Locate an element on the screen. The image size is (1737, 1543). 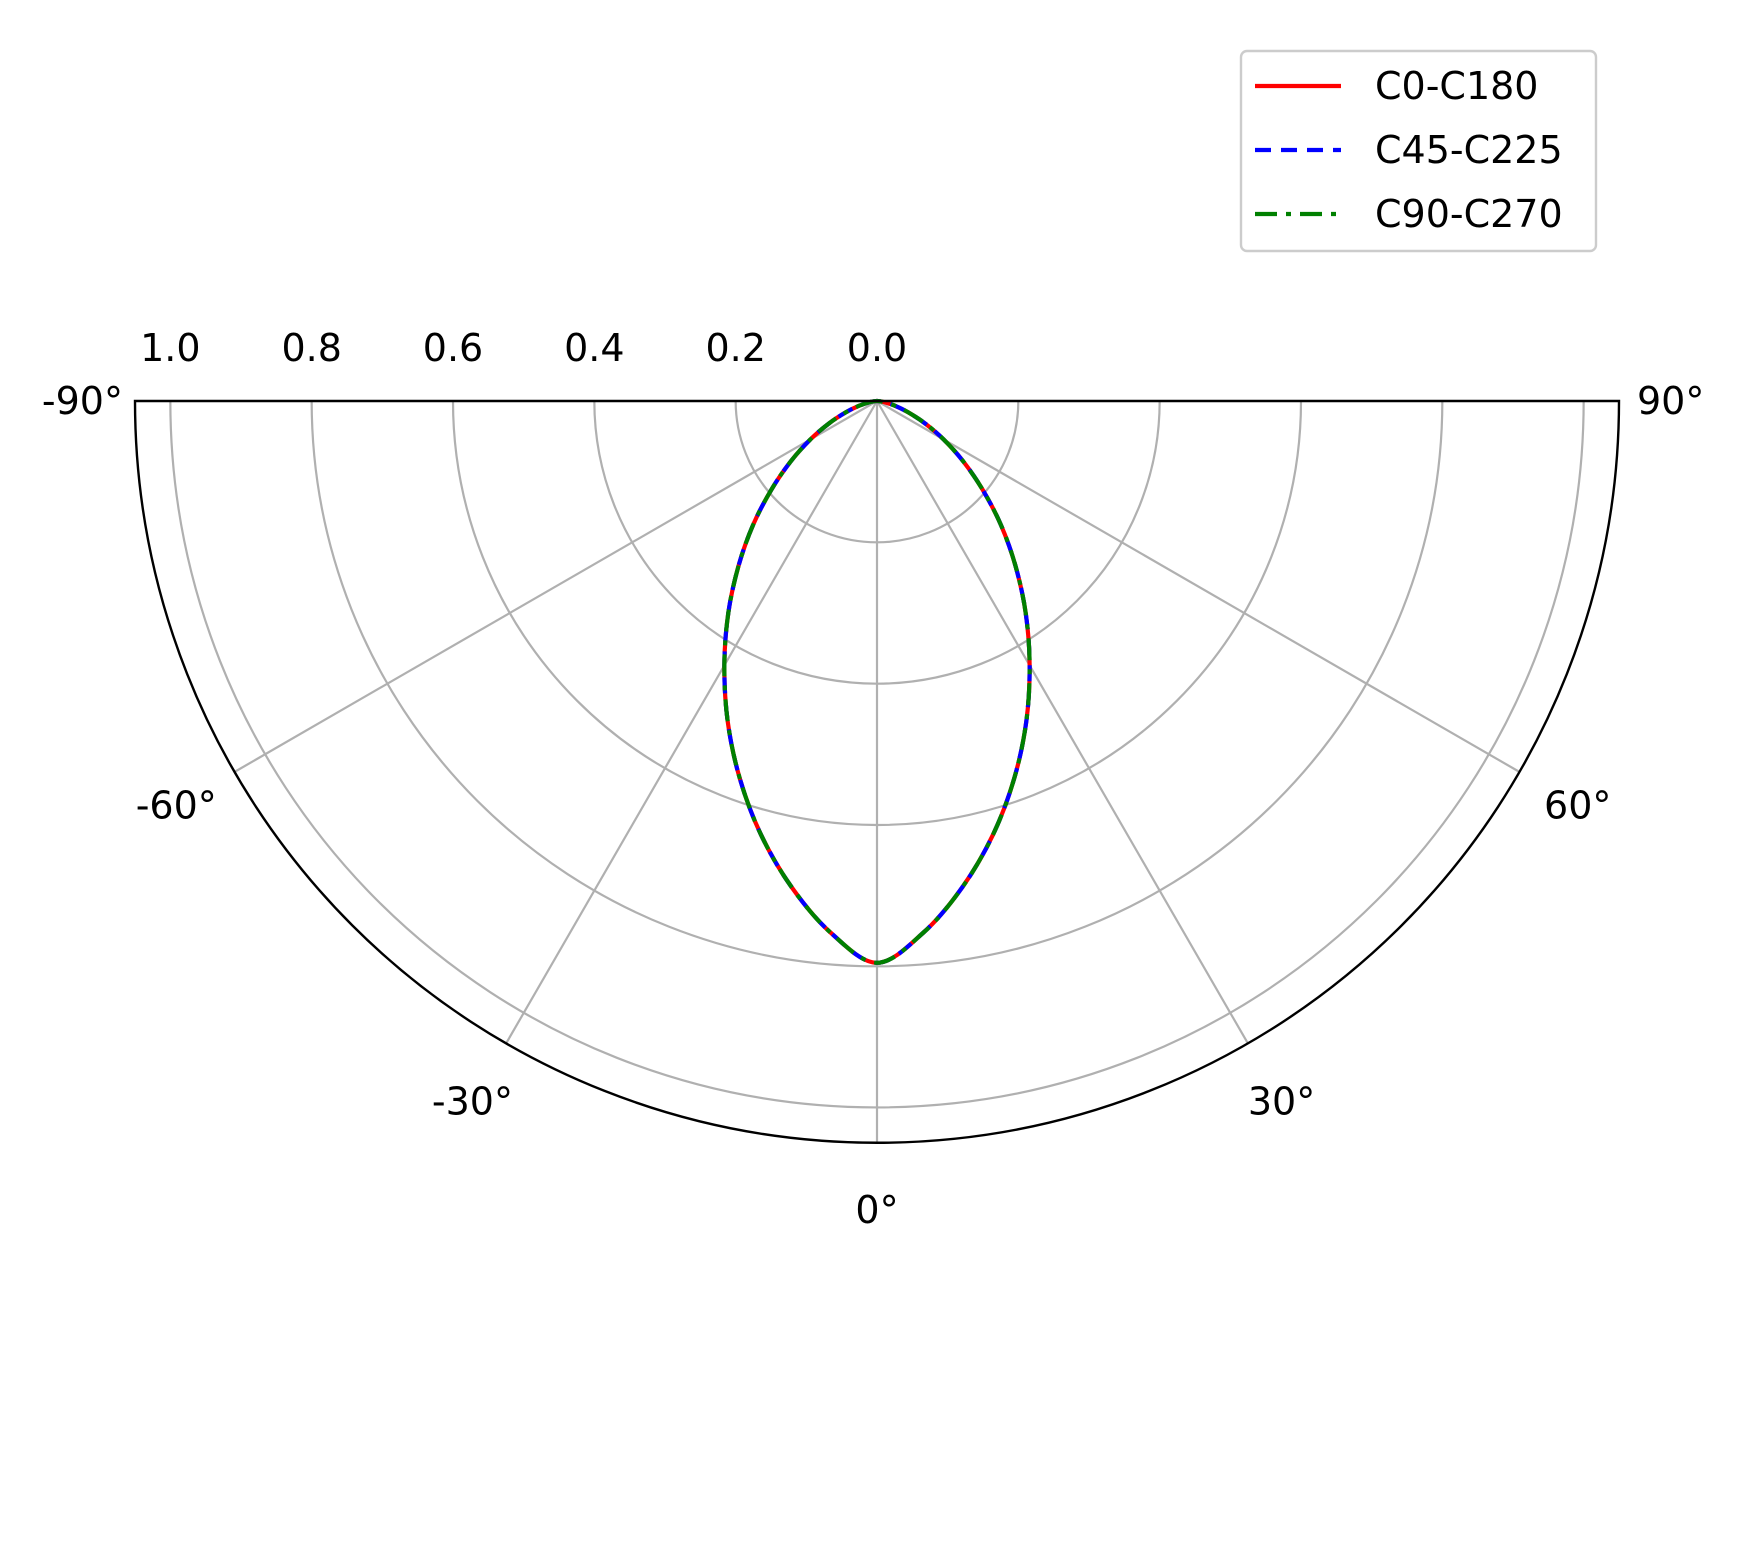
legend-label: C0-C180 is located at coordinates (1457, 86).